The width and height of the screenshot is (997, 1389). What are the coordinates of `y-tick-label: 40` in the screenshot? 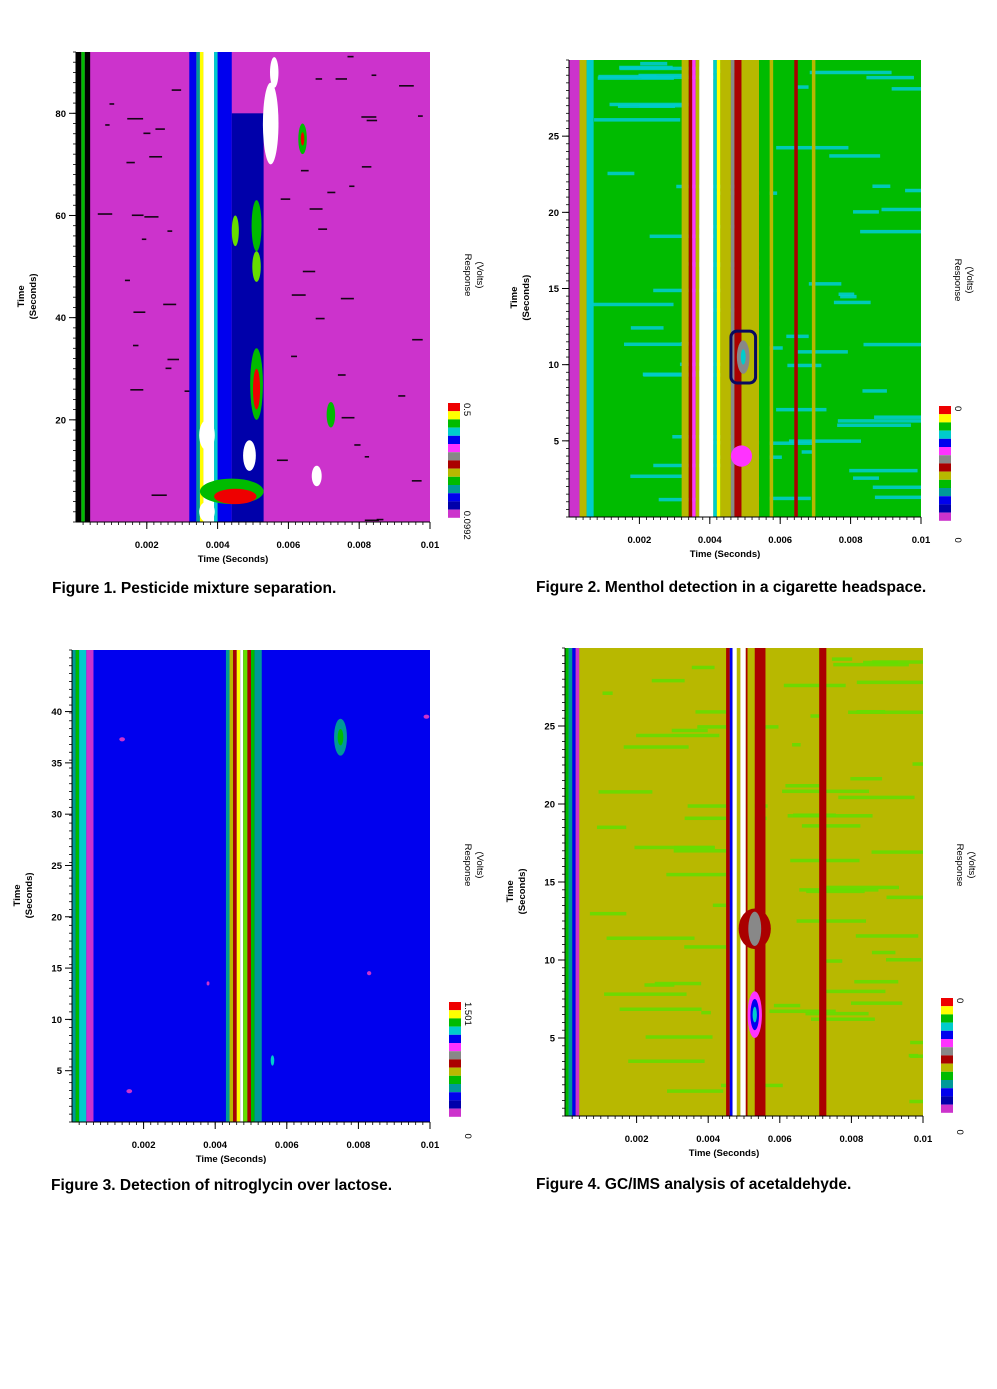 It's located at (56, 712).